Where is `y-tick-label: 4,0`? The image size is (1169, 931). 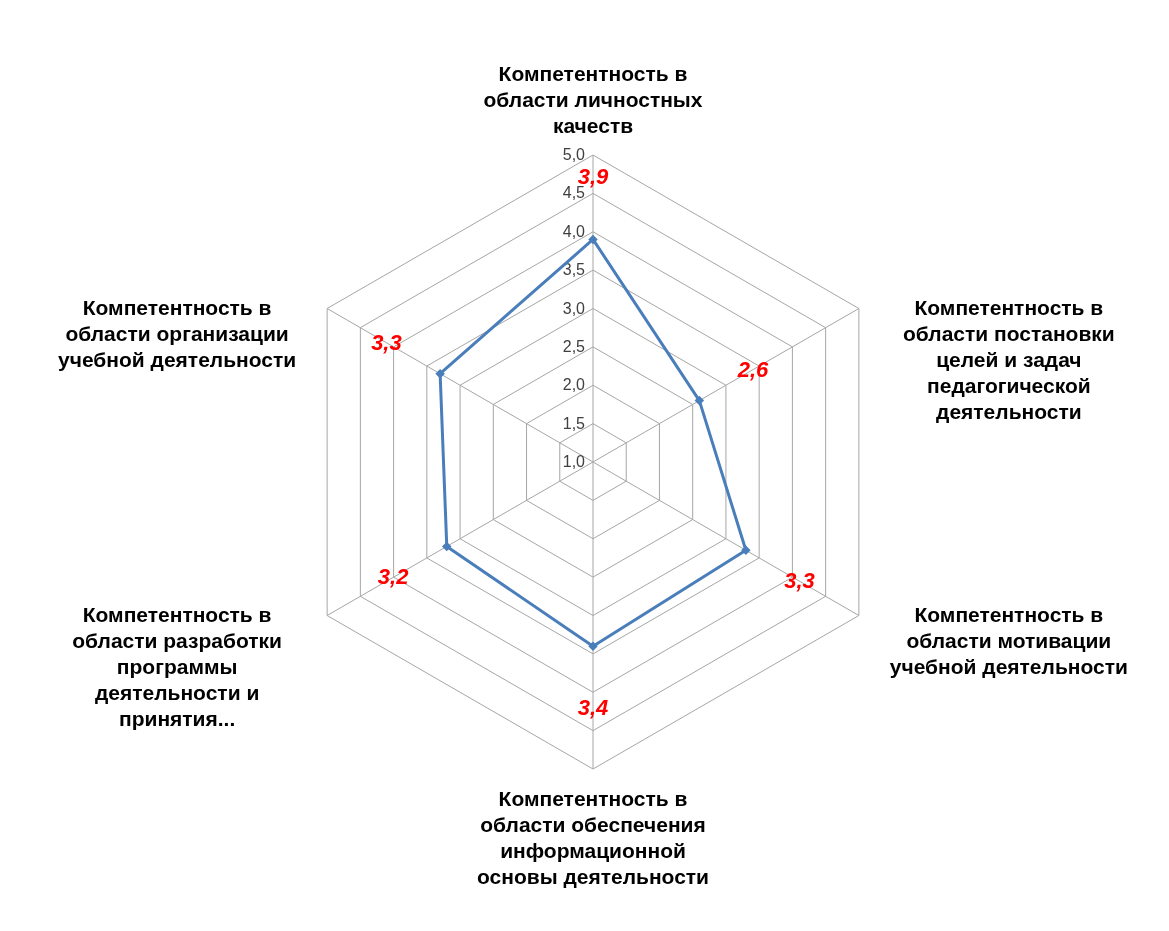 y-tick-label: 4,0 is located at coordinates (574, 231).